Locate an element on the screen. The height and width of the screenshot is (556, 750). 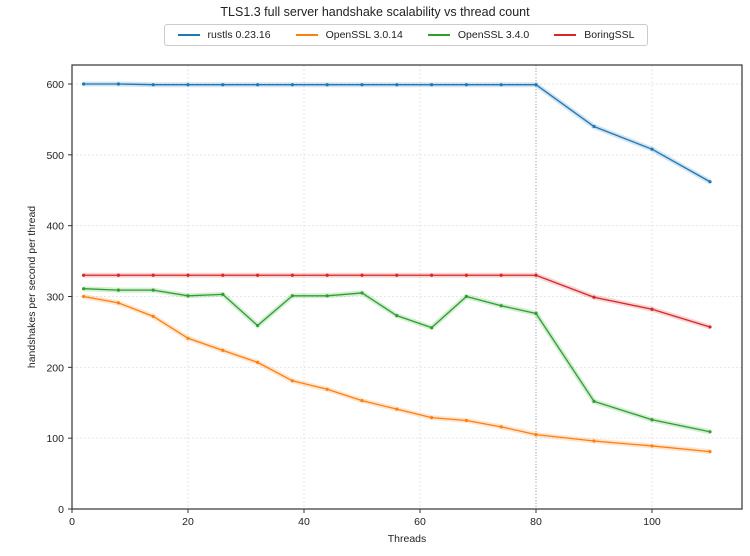
series-line is located at coordinates (397, 301).